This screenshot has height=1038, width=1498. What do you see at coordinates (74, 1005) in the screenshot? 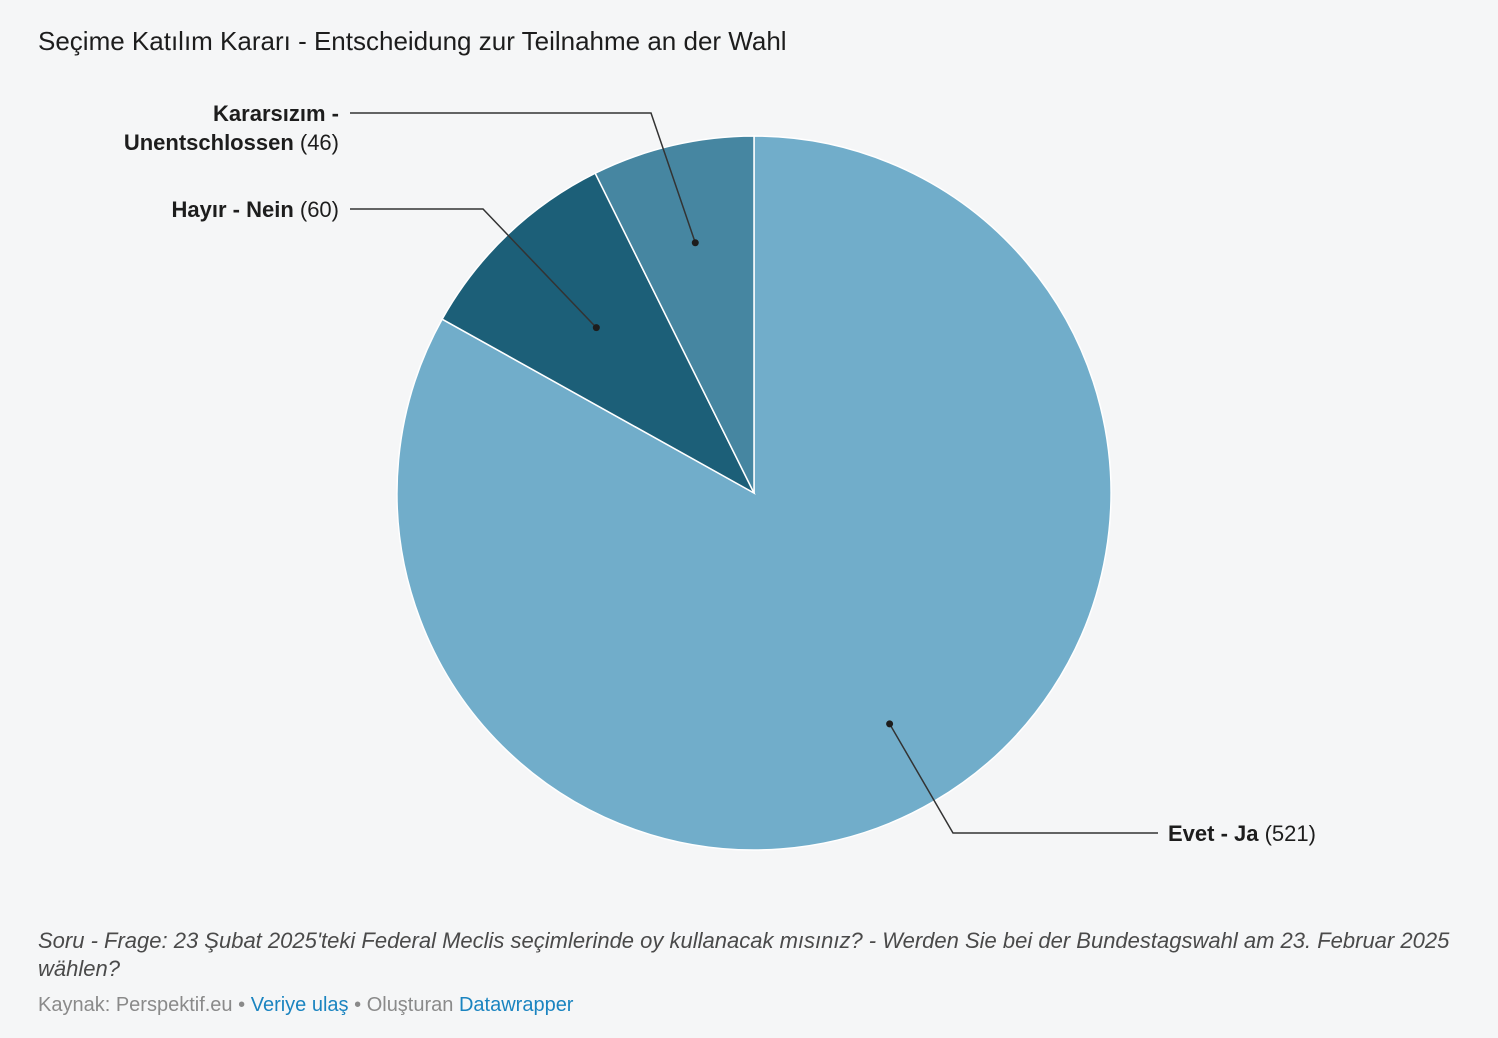
I see `source-label: Kaynak:` at bounding box center [74, 1005].